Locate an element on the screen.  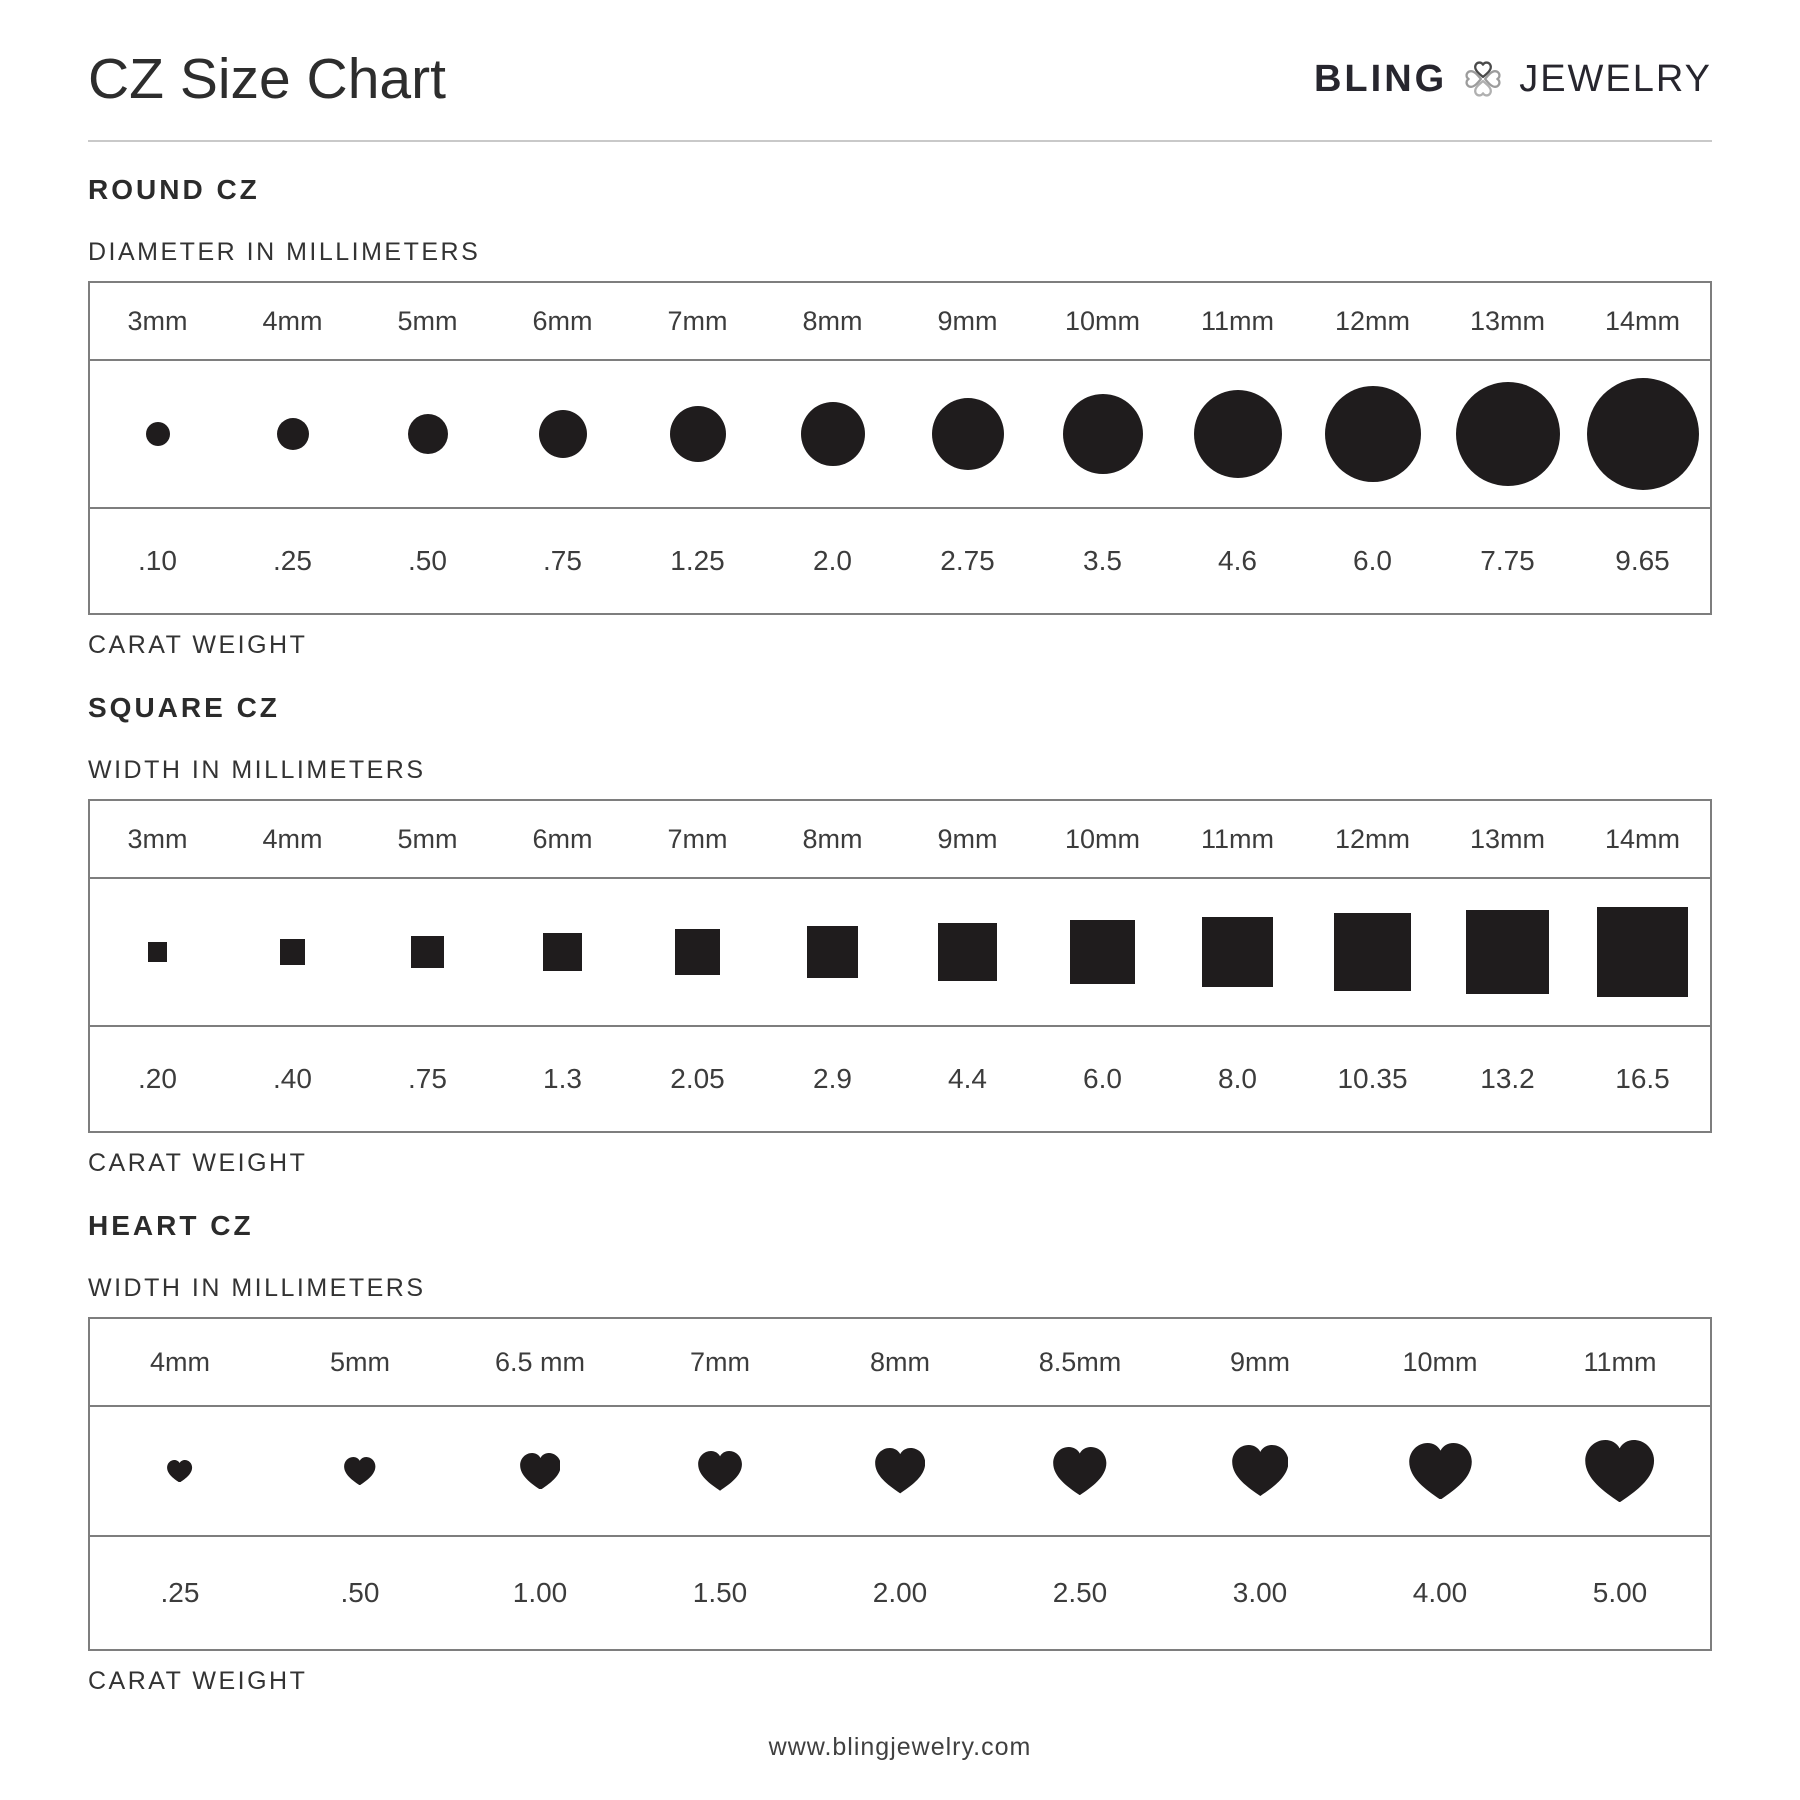
carat-weight-value: .10 is located at coordinates (157, 560).